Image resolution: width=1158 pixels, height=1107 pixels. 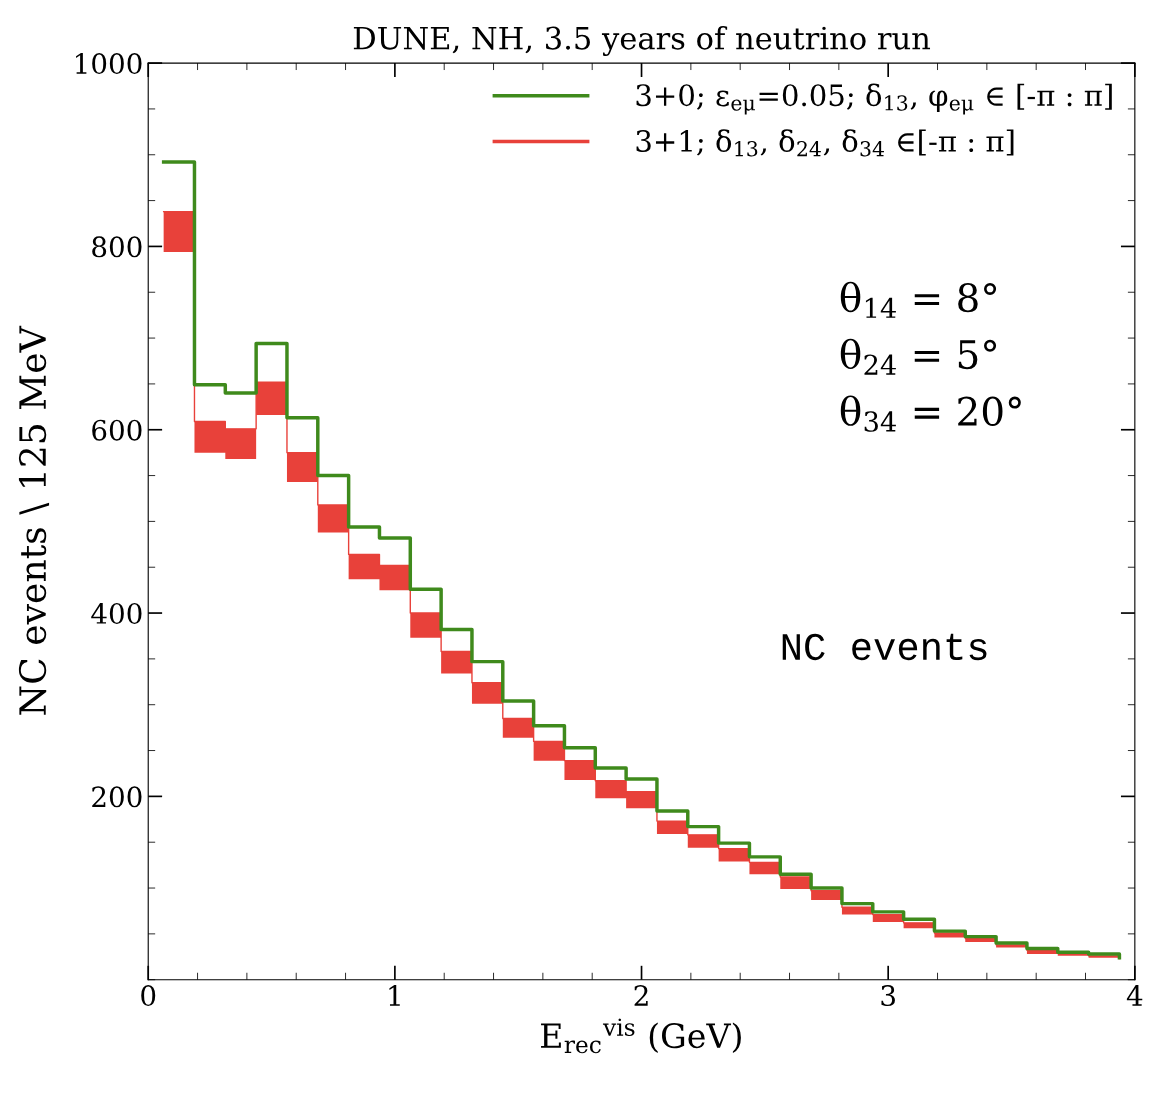 What do you see at coordinates (825, 143) in the screenshot?
I see `legend-label: 3+1; δ$_{13}$, δ$_{24}$, δ$_{34}$ ∈[-π : π]` at bounding box center [825, 143].